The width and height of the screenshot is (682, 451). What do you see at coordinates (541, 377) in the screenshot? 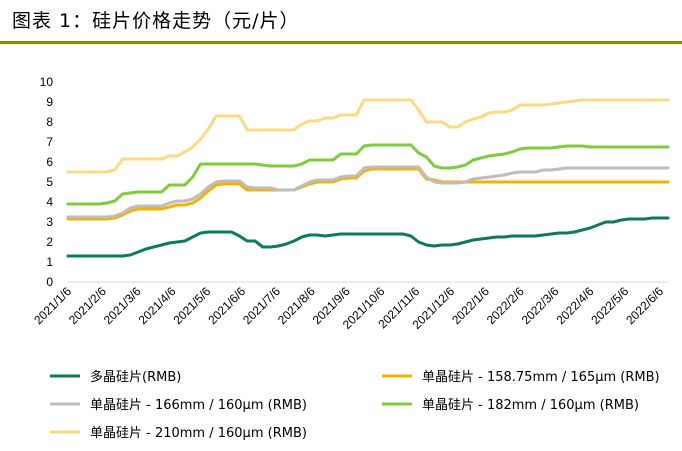
I see `legend-label-2: 单晶硅片 - 158.75mm / 165μm (RMB)` at bounding box center [541, 377].